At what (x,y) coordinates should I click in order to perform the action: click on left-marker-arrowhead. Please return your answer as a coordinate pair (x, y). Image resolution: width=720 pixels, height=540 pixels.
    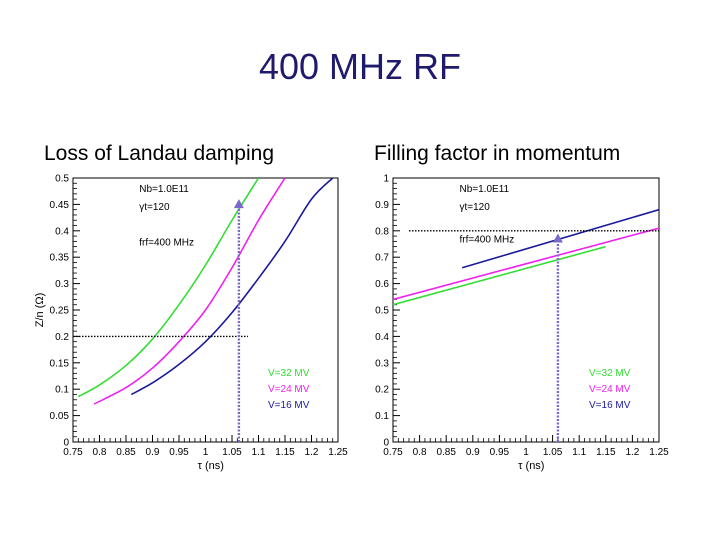
    Looking at the image, I should click on (238, 204).